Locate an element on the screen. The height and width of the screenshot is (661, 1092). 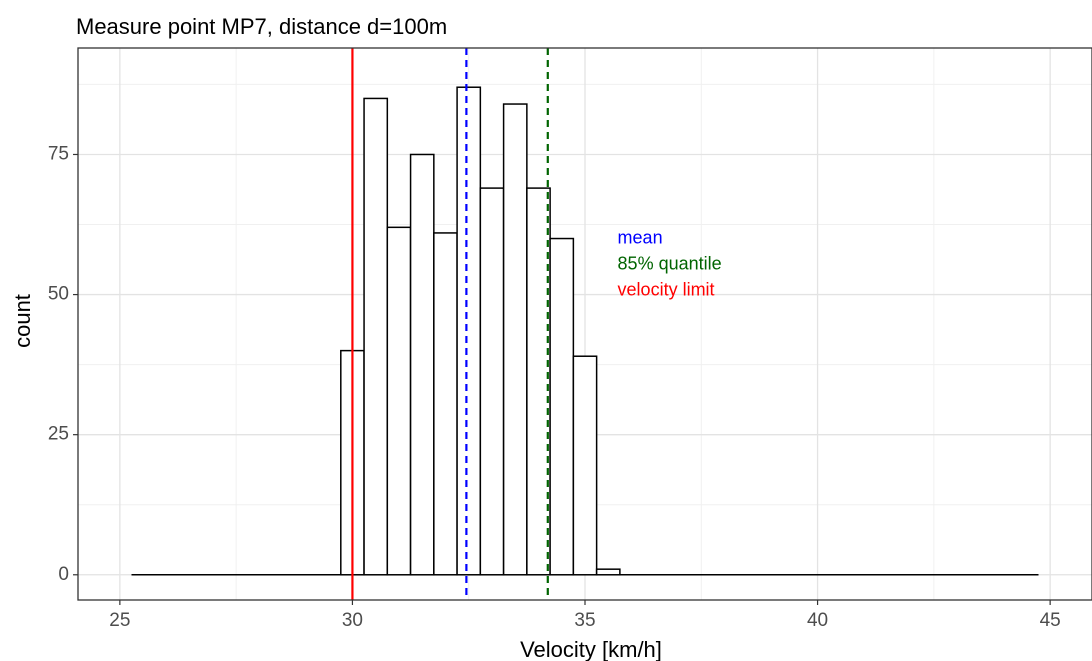
chart-title: Measure point MP7, distance d=100m is located at coordinates (261, 26).